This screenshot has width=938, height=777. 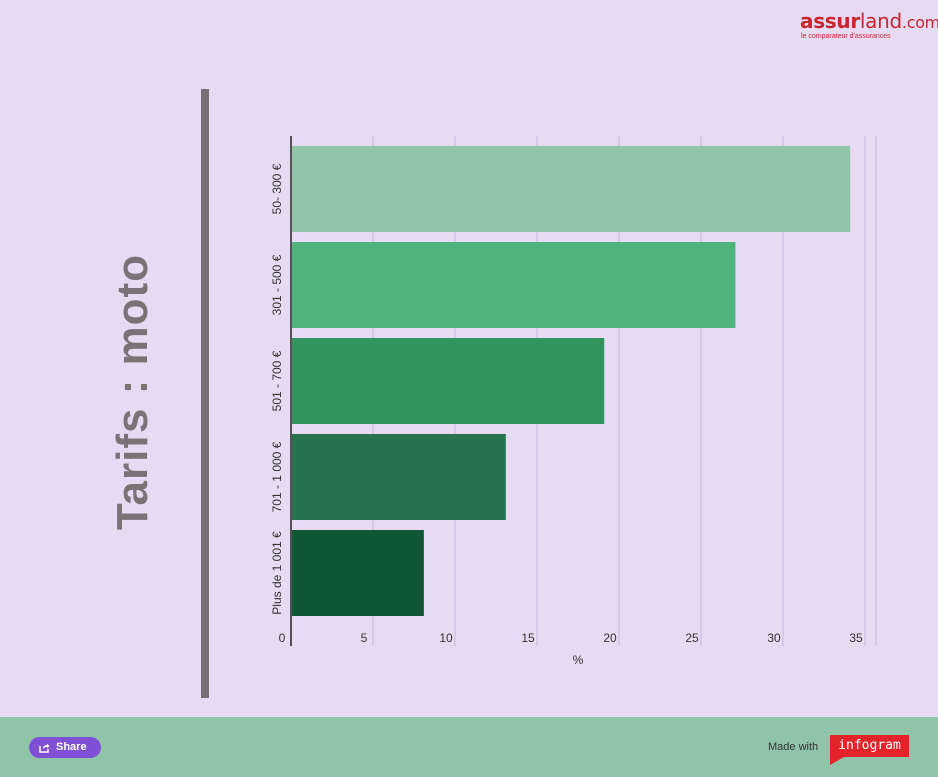 What do you see at coordinates (793, 747) in the screenshot?
I see `made-with-text: Made with` at bounding box center [793, 747].